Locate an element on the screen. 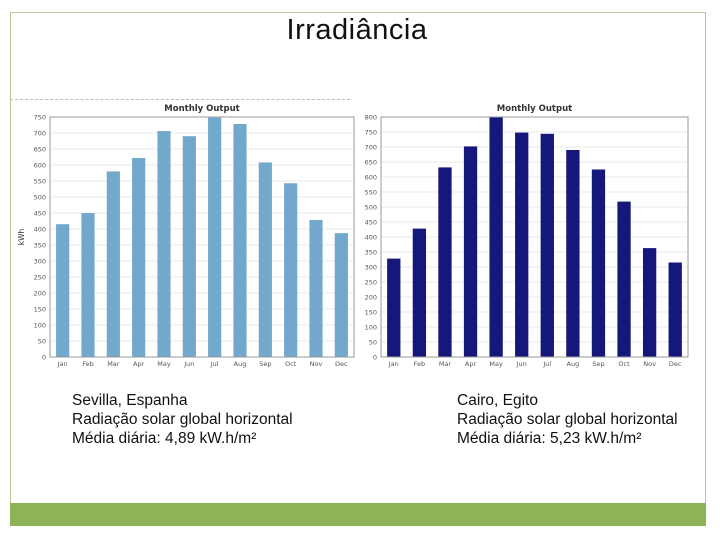 This screenshot has width=720, height=540. sevilla-description: Radiação solar global horizontal is located at coordinates (182, 419).